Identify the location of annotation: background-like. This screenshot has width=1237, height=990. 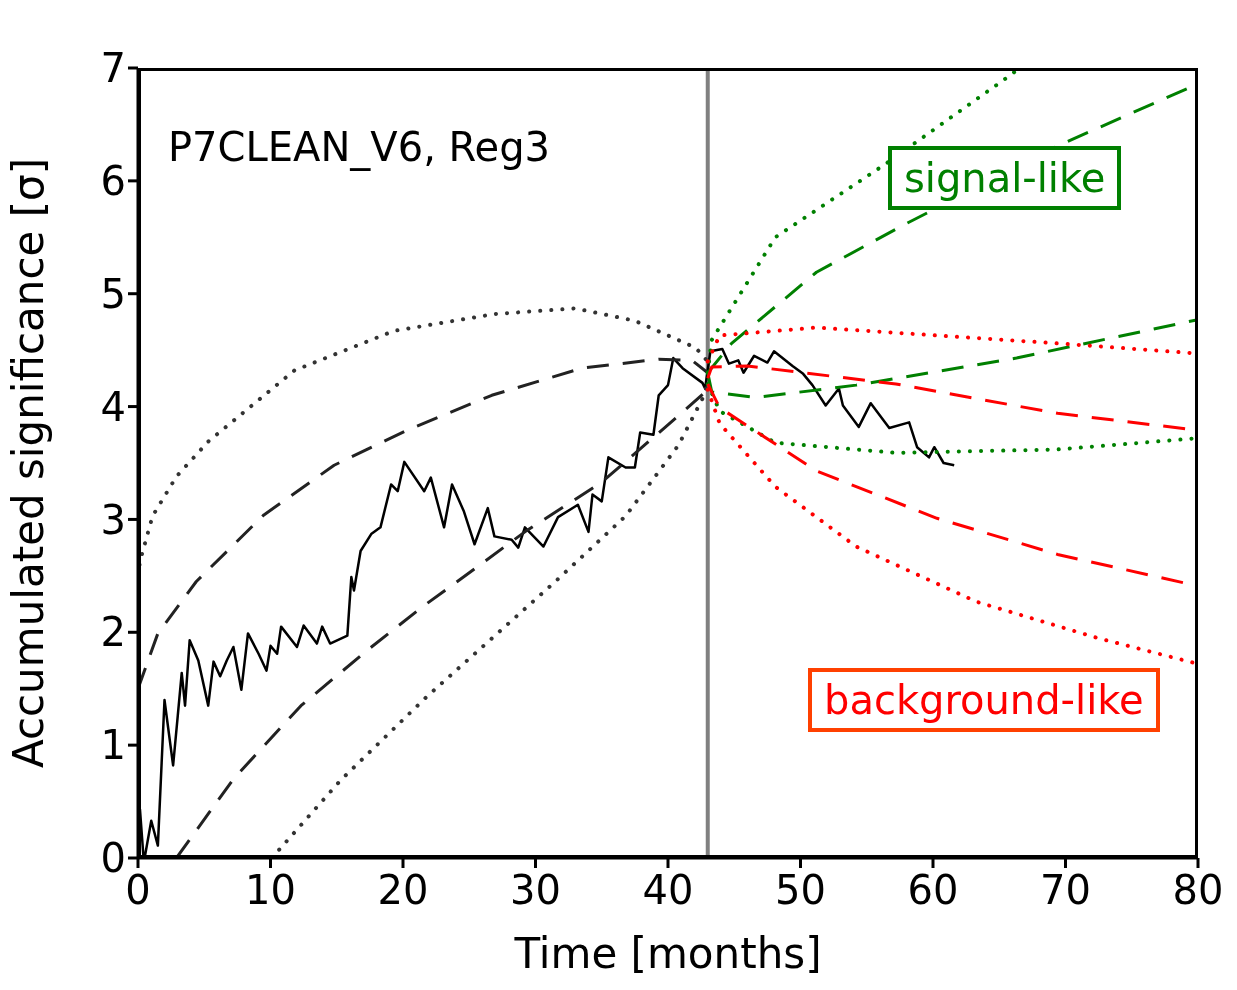
(984, 700).